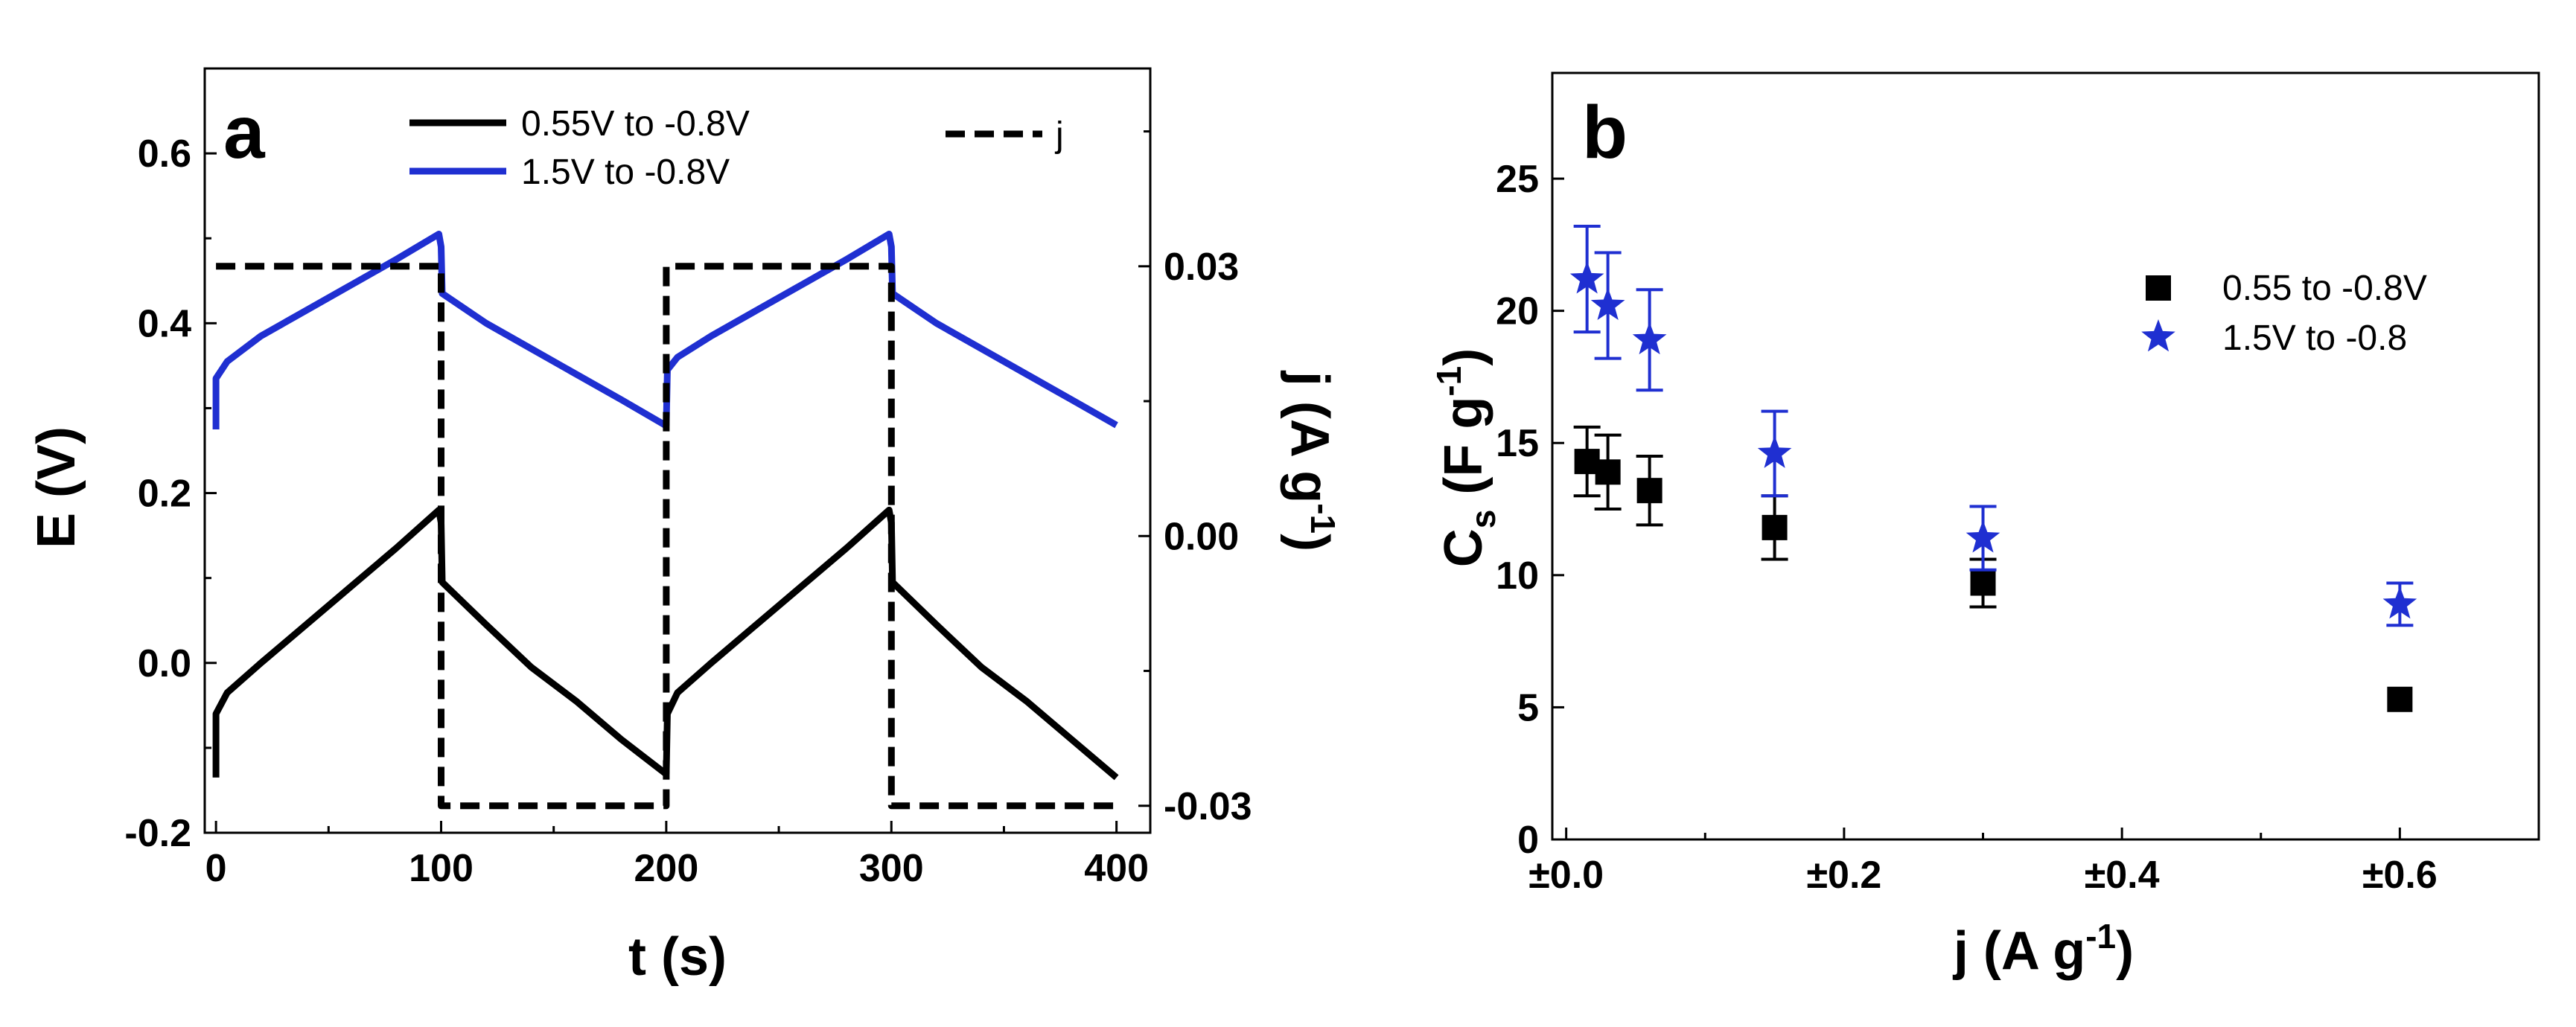  Describe the element at coordinates (1059, 135) in the screenshot. I see `legend-label-dashed: j` at that location.